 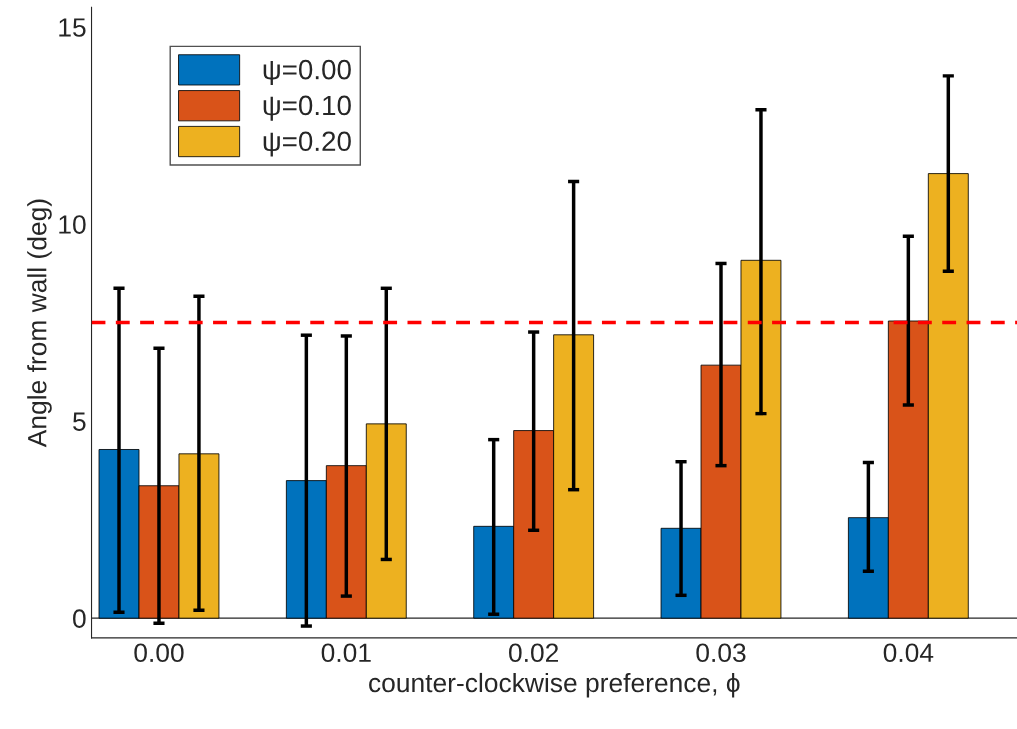 I want to click on x-tick-label: 0.03, so click(x=721, y=653).